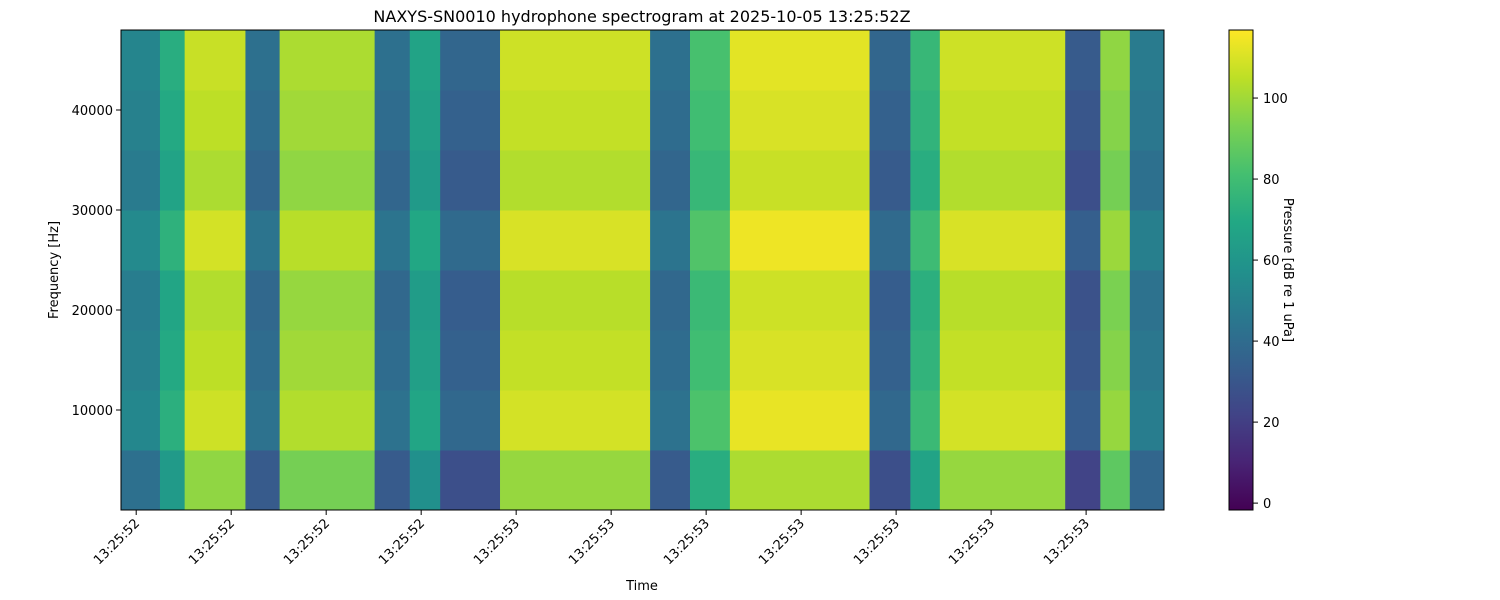  Describe the element at coordinates (641, 586) in the screenshot. I see `x-axis-label: Time` at that location.